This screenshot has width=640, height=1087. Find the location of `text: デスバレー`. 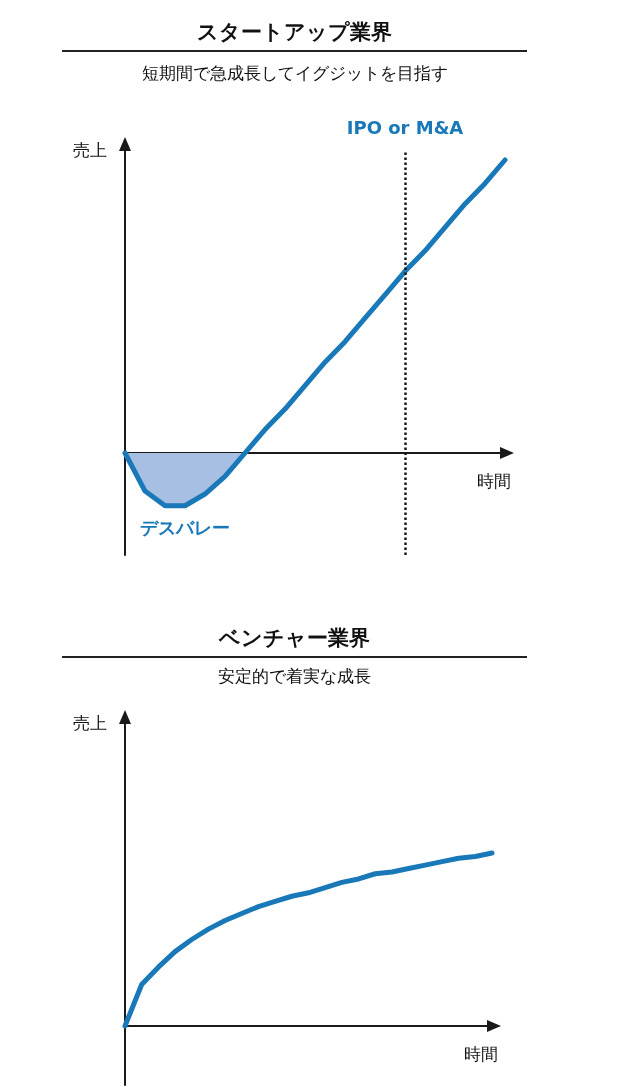

text: デスバレー is located at coordinates (185, 527).